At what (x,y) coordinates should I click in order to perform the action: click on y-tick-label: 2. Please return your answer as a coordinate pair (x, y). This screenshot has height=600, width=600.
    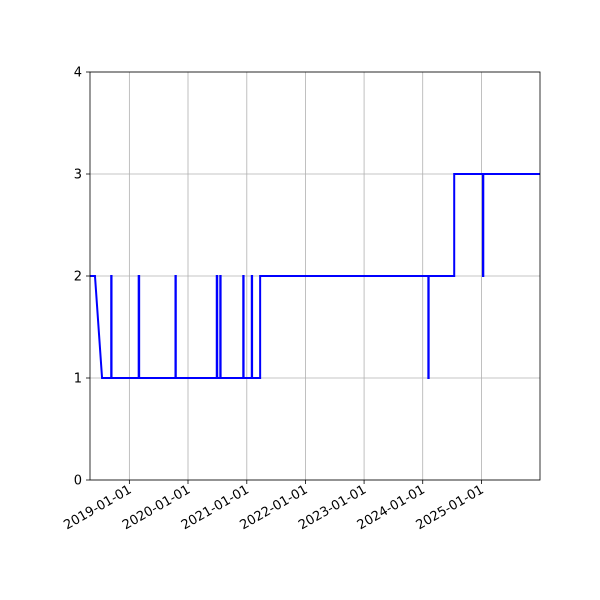
    Looking at the image, I should click on (78, 277).